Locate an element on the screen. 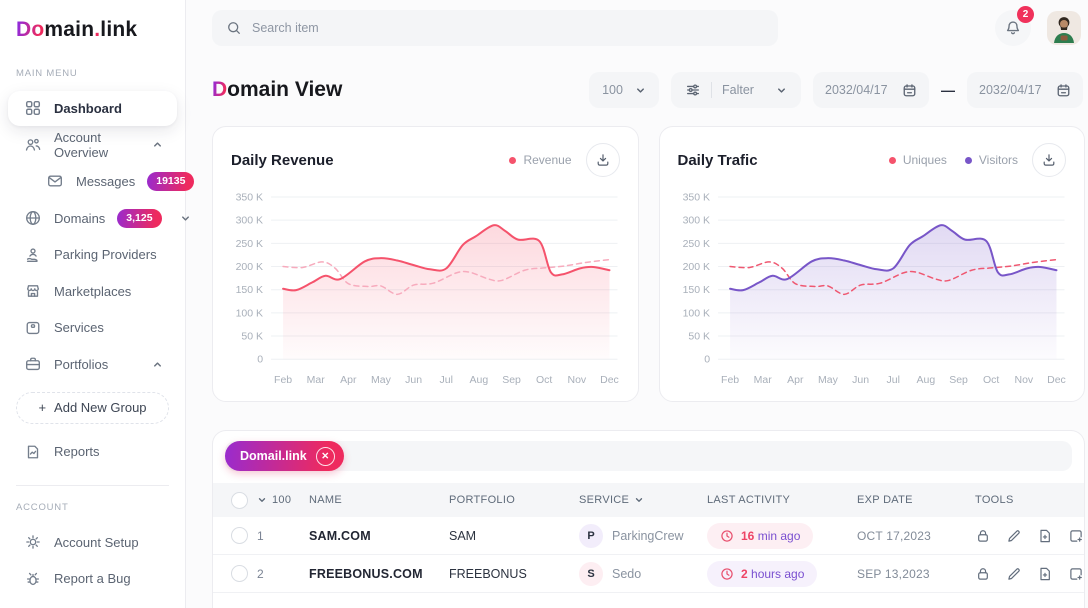 Image resolution: width=1088 pixels, height=608 pixels. sidebar-item-marketplaces: Marketplaces is located at coordinates (92, 291).